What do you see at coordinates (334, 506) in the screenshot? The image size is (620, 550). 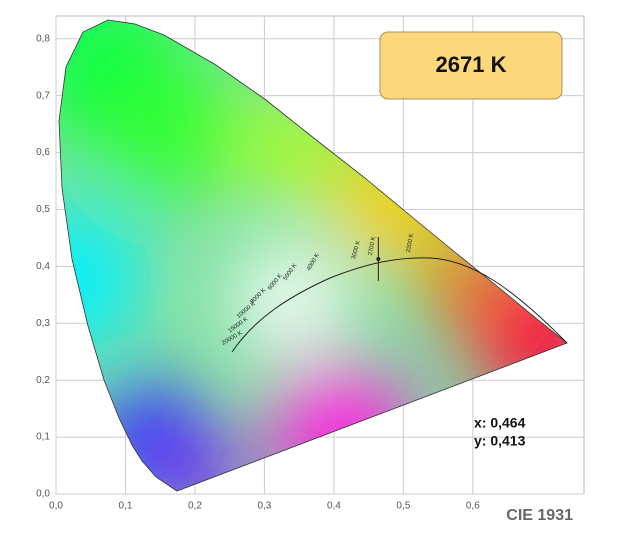 I see `x-tick-label: 0,4` at bounding box center [334, 506].